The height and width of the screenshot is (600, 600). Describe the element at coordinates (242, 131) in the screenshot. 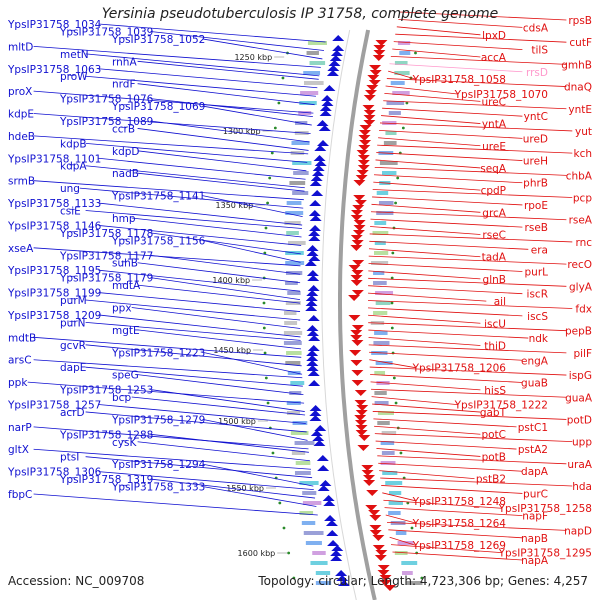

I see `scale-label: 1300 kbp` at that location.